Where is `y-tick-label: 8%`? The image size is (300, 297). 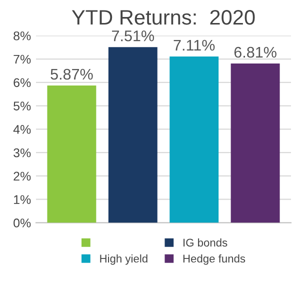 y-tick-label: 8% is located at coordinates (22, 35).